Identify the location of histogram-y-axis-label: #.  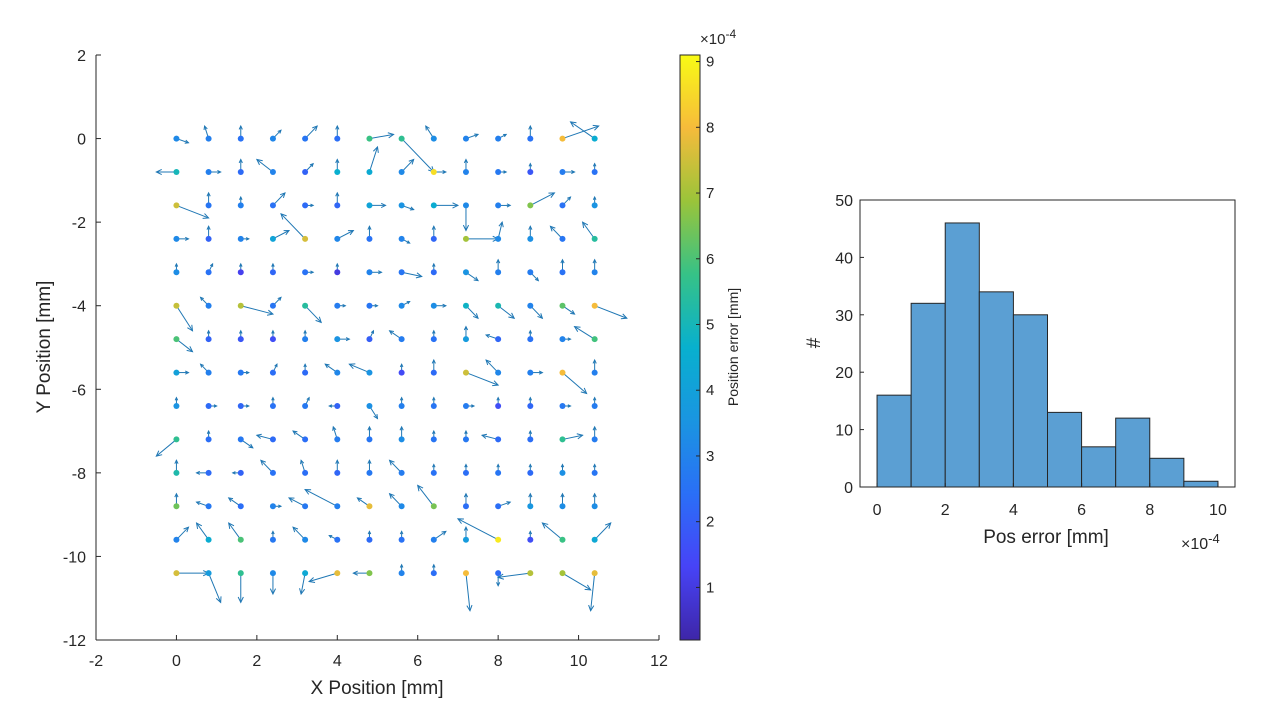
(814, 342).